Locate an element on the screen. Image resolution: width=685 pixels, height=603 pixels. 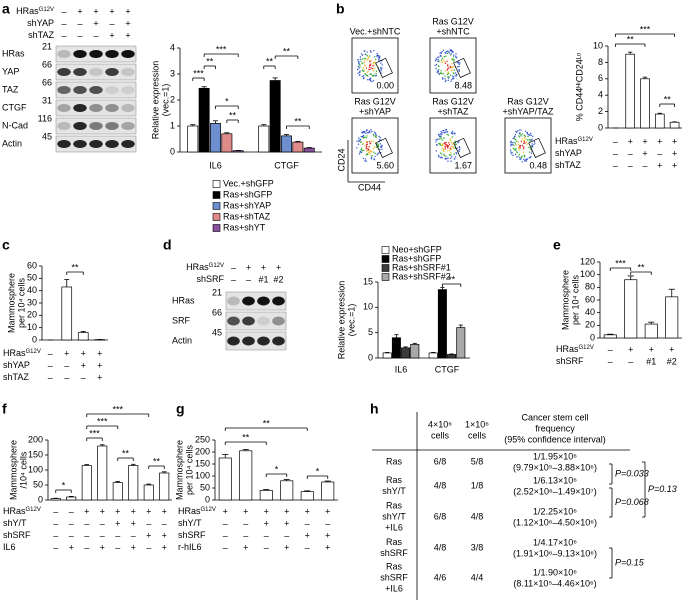
blot-header-mark: – is located at coordinates (79, 23).